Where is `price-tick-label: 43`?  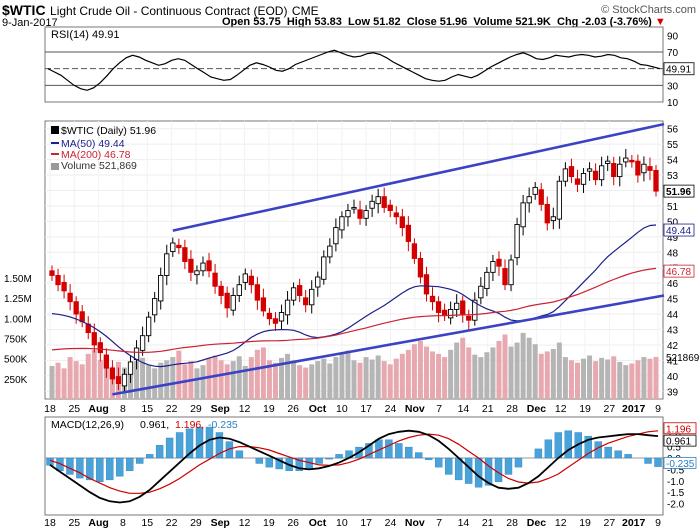
price-tick-label: 43 is located at coordinates (673, 331).